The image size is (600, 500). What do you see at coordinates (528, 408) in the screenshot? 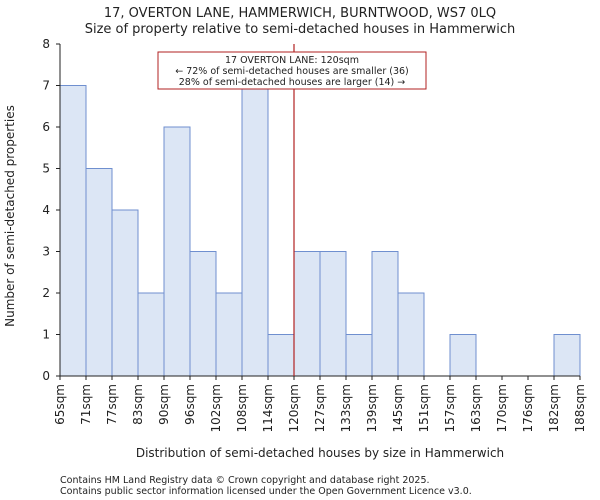
I see `x-tick-label: 176sqm` at bounding box center [528, 408].